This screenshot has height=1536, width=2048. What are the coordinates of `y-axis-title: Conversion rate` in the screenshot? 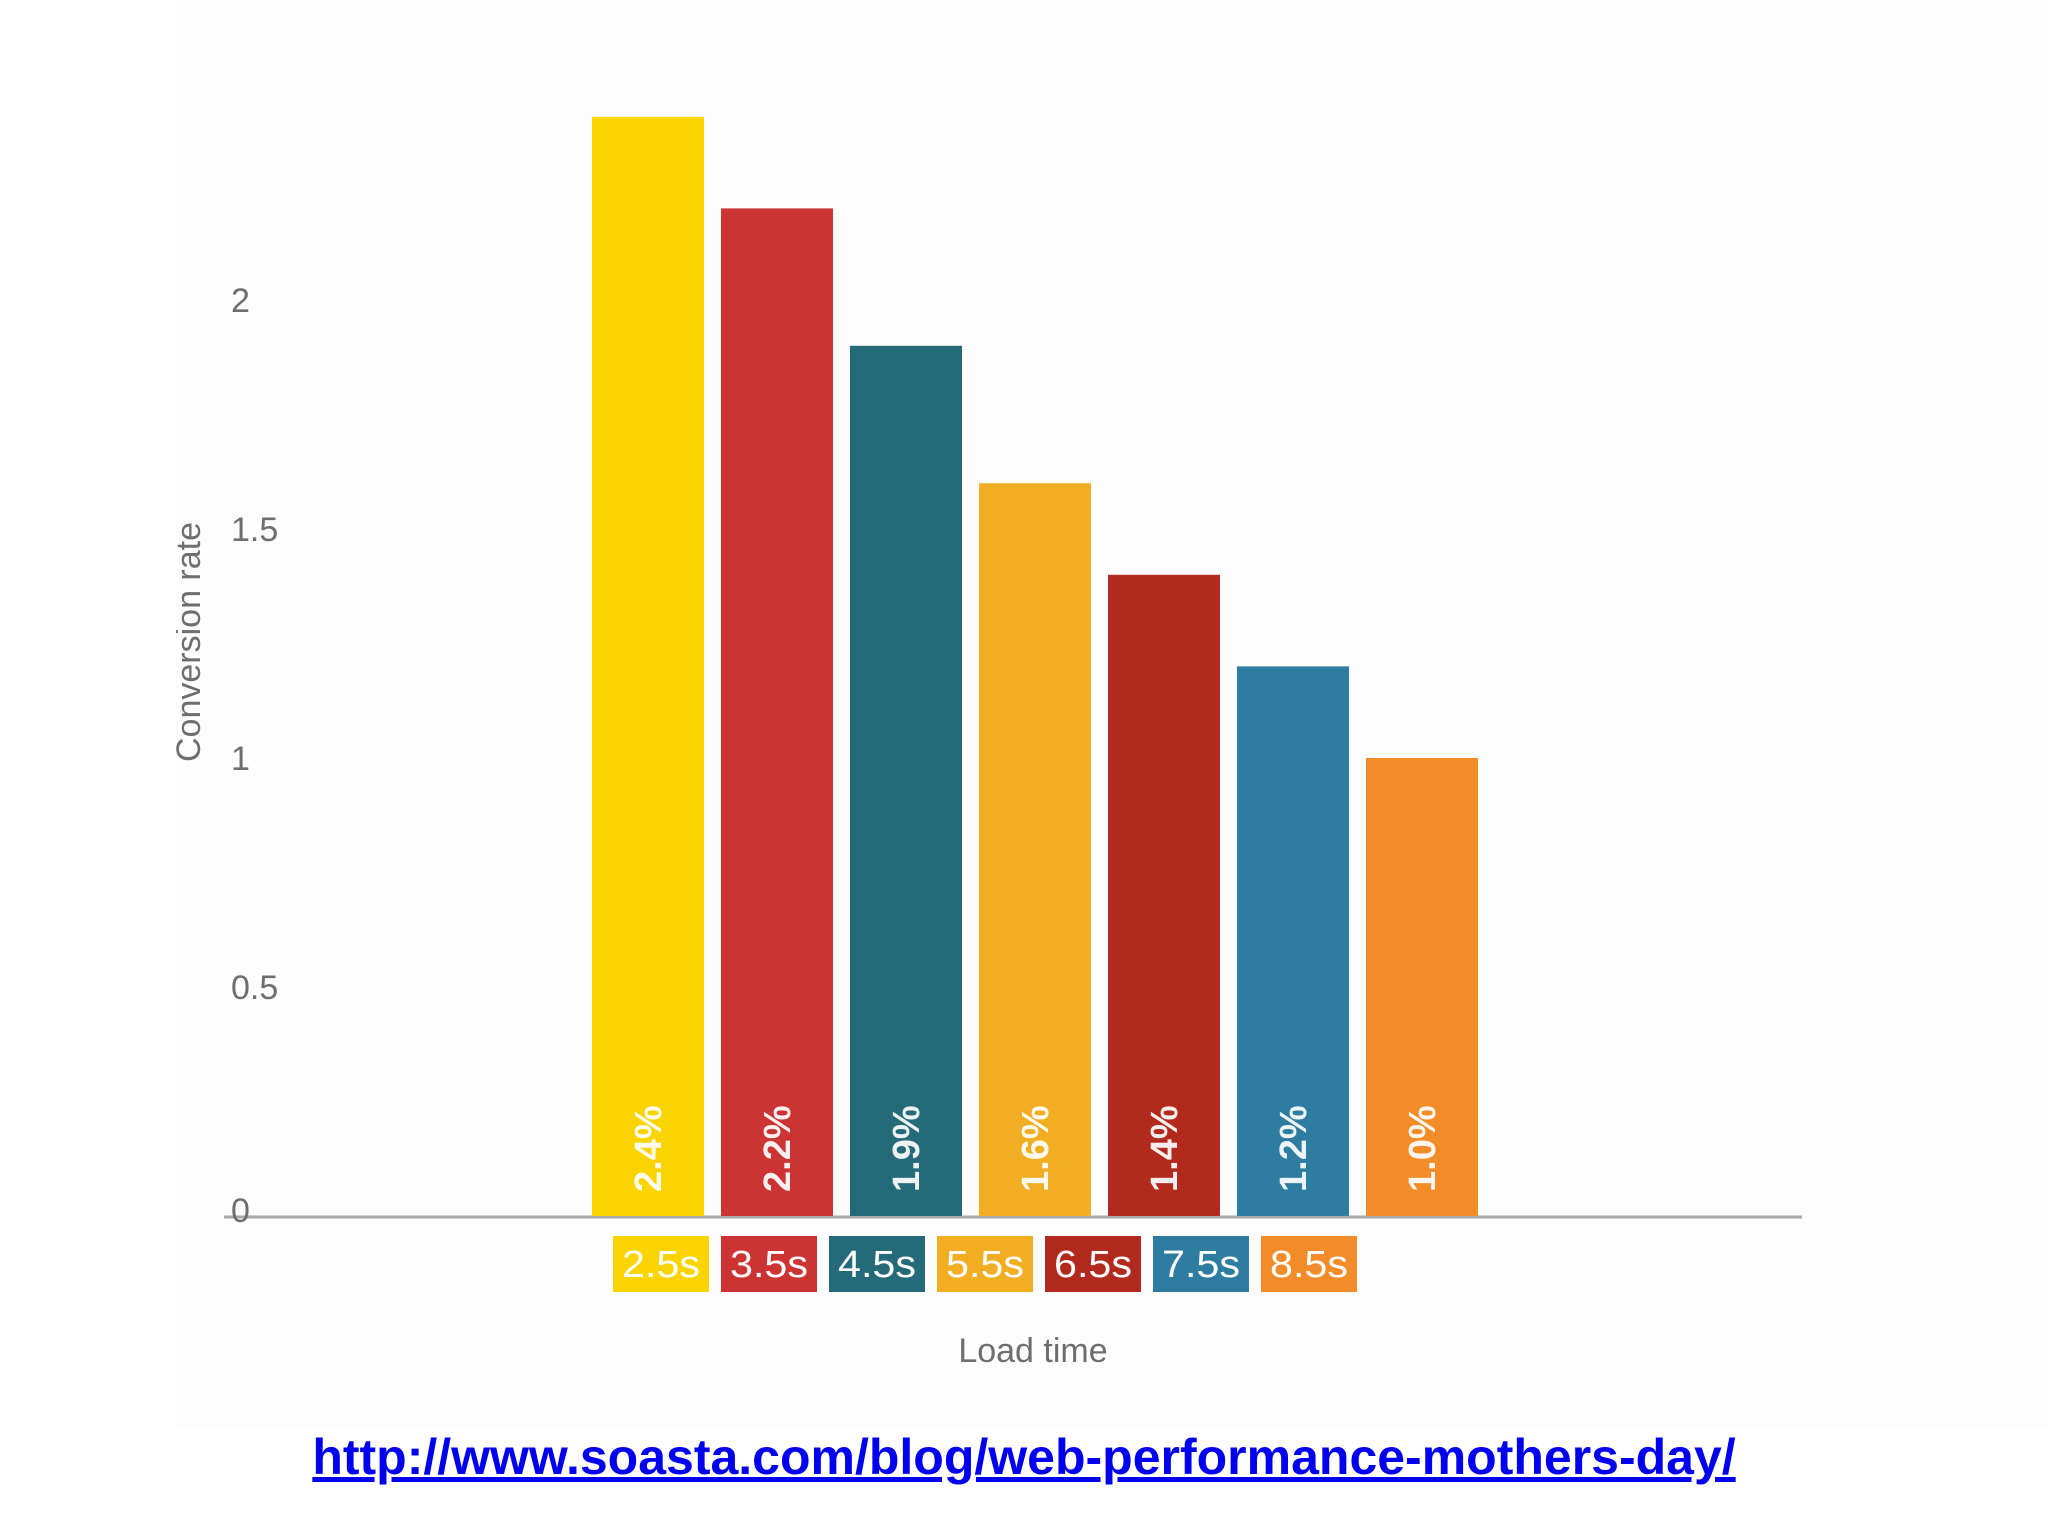 It's located at (192, 642).